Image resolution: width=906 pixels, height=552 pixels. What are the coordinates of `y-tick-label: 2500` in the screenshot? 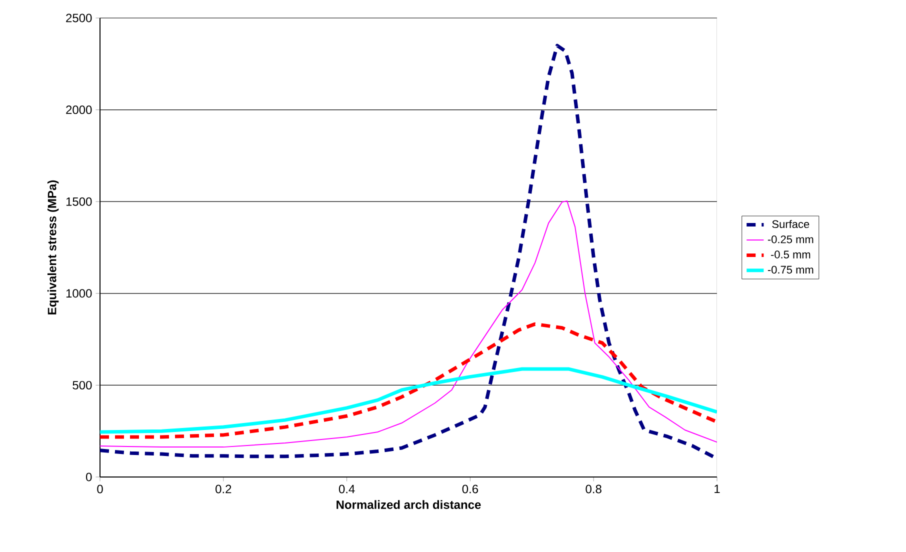 It's located at (79, 18).